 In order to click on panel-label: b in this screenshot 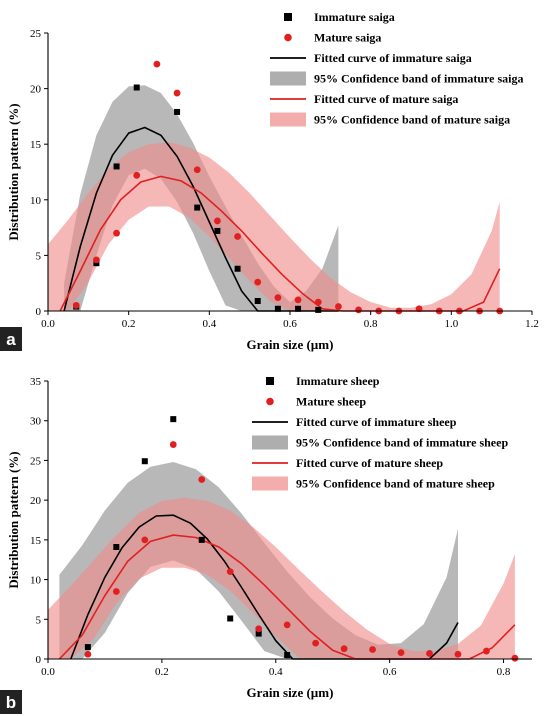, I will do `click(11, 702)`.